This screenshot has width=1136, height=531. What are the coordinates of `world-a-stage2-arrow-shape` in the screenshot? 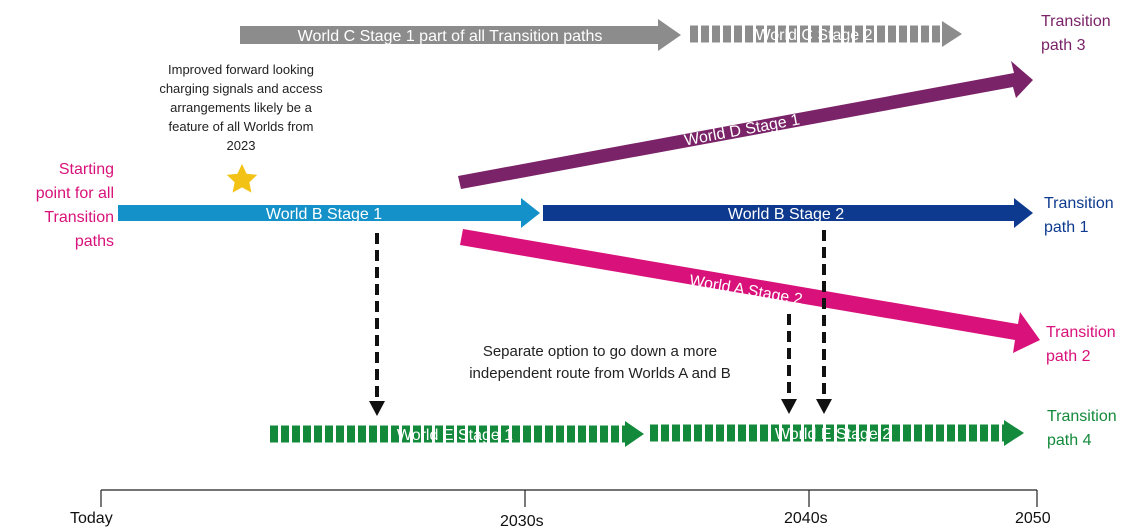 It's located at (750, 291).